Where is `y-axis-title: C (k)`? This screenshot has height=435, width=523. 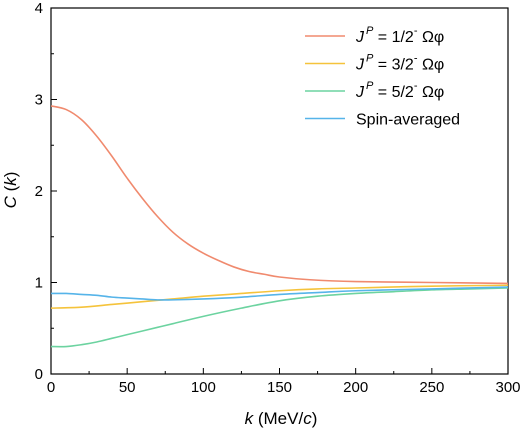 y-axis-title: C (k) is located at coordinates (10, 190).